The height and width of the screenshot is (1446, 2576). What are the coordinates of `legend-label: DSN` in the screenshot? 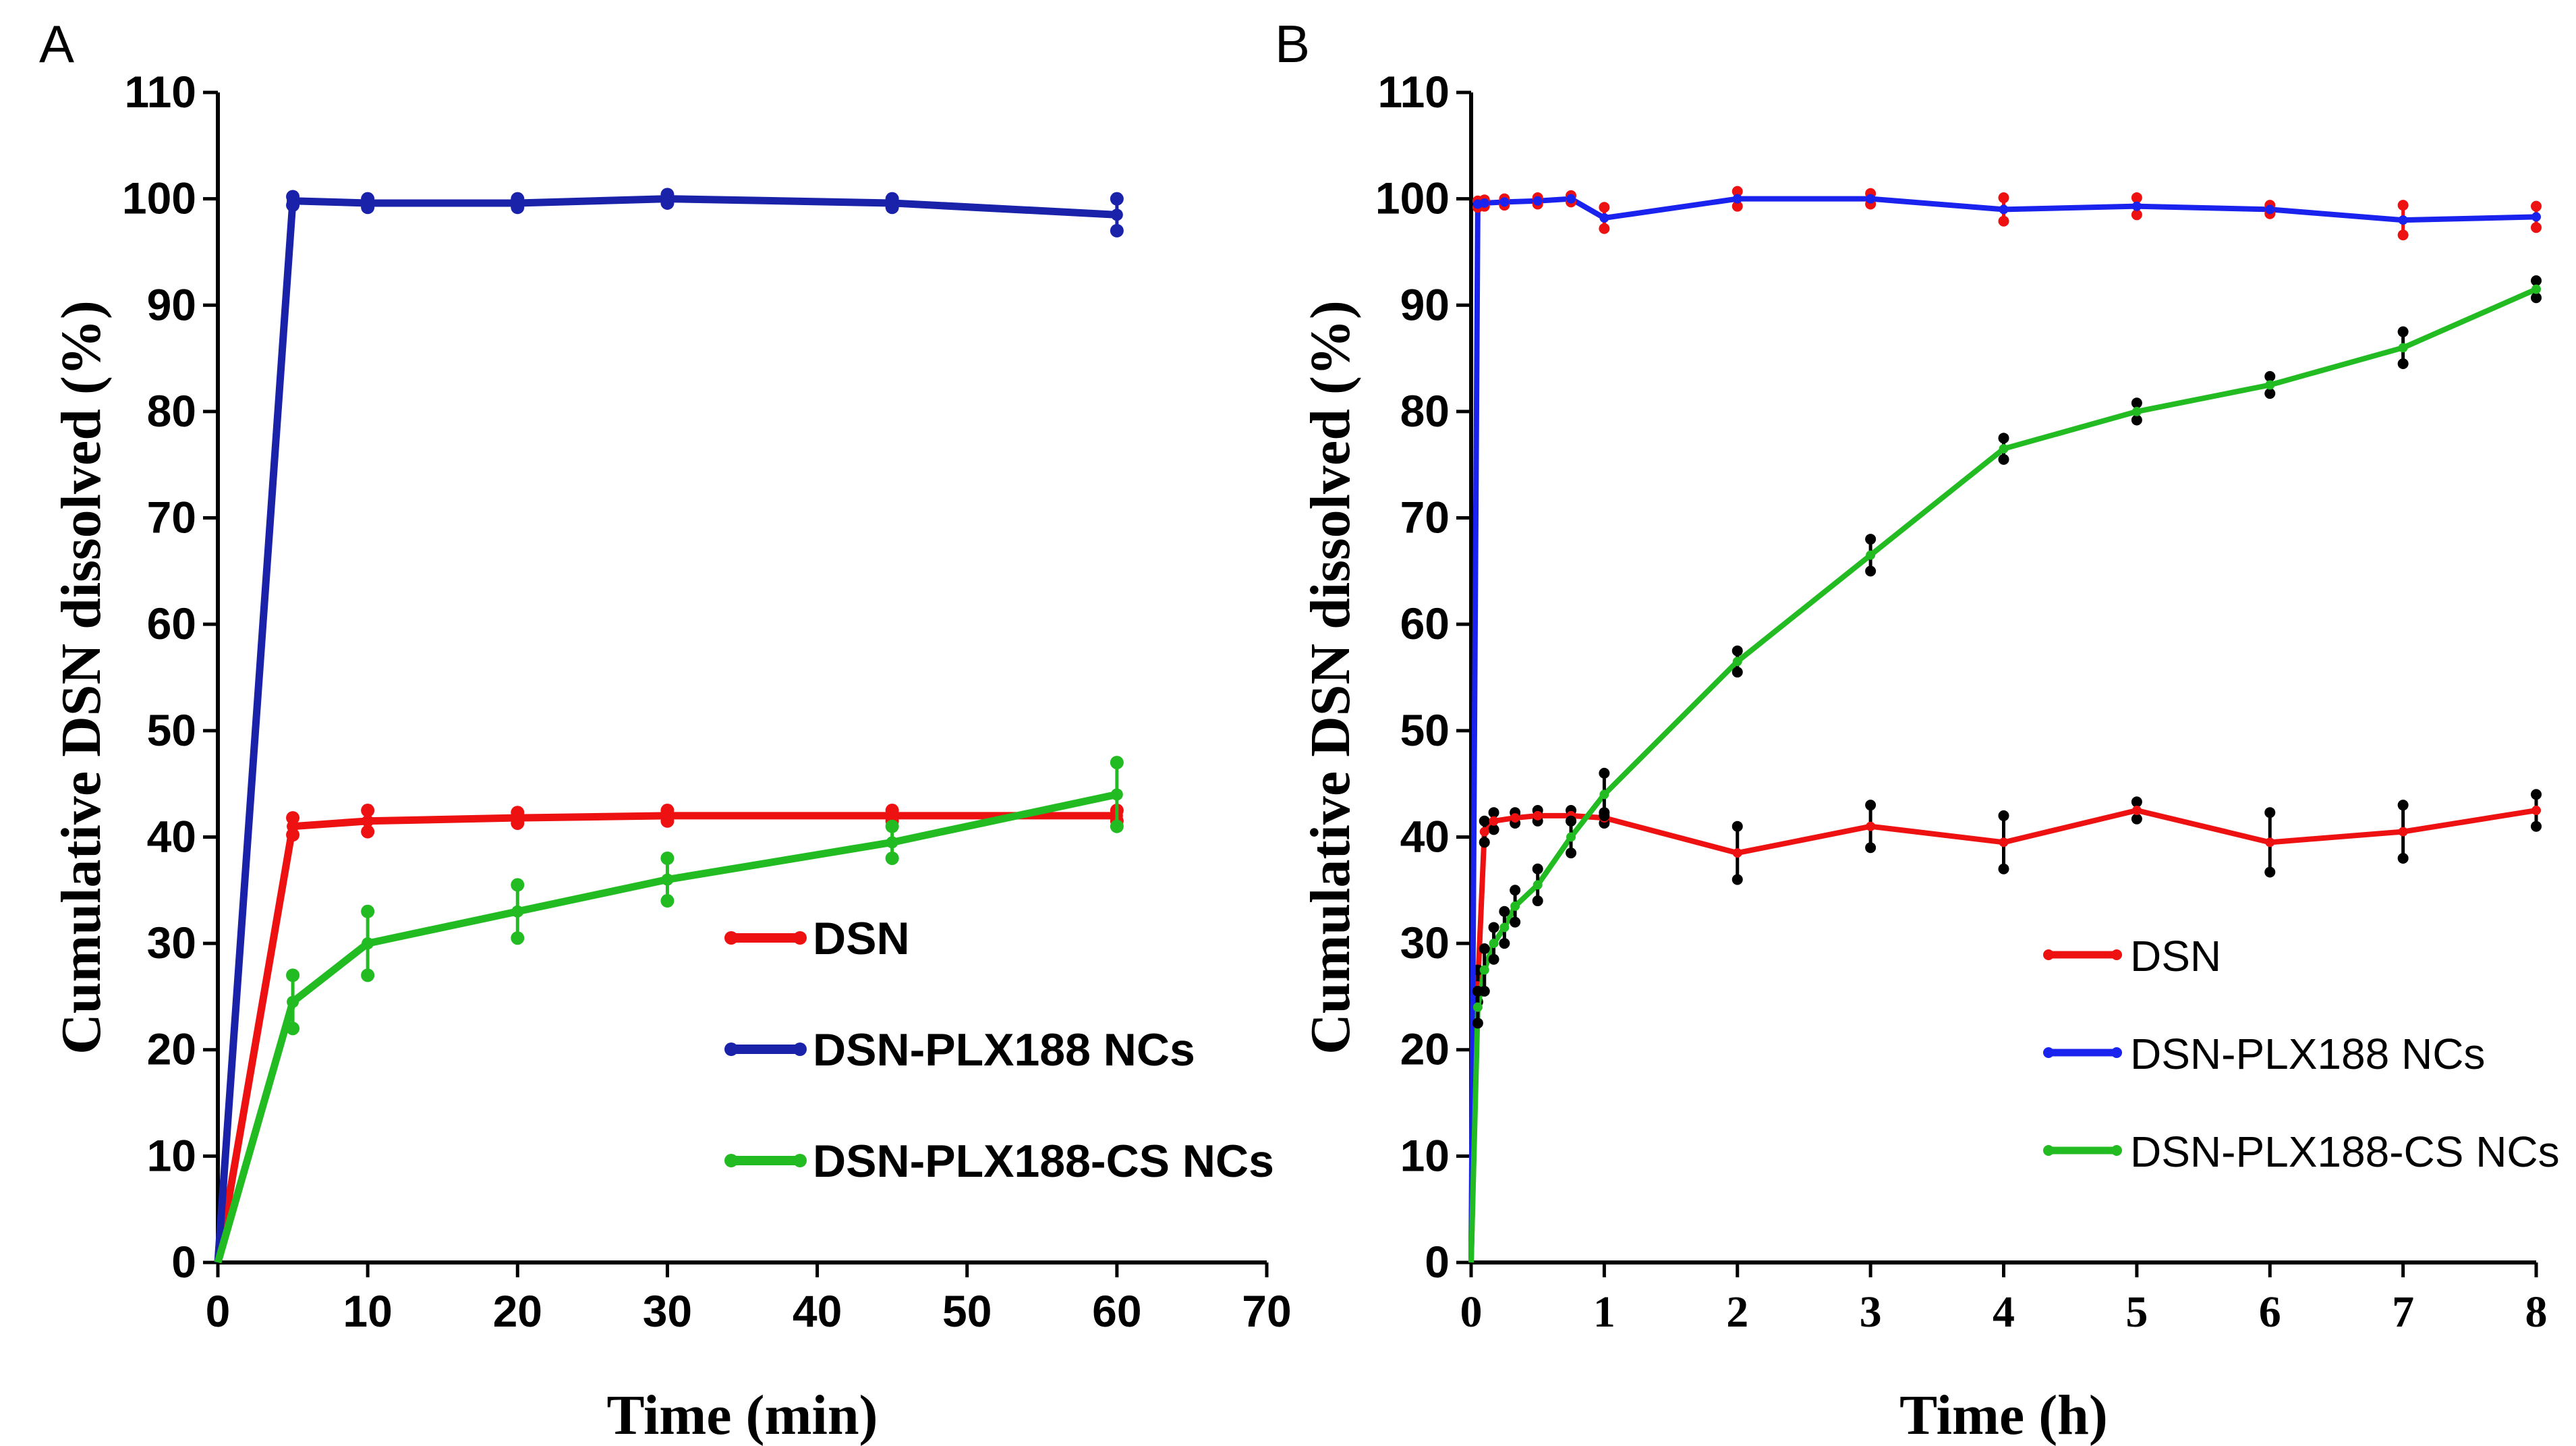 It's located at (861, 939).